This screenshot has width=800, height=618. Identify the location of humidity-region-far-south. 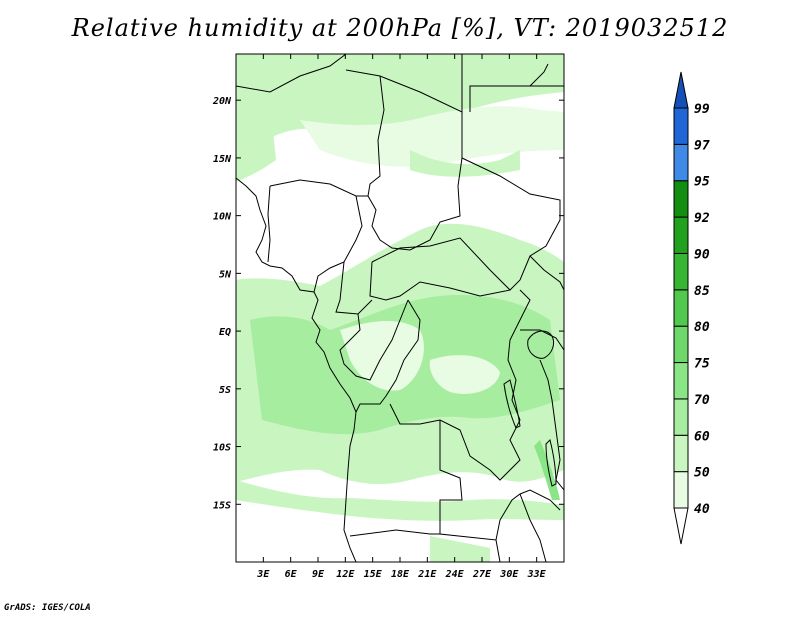
(460, 549).